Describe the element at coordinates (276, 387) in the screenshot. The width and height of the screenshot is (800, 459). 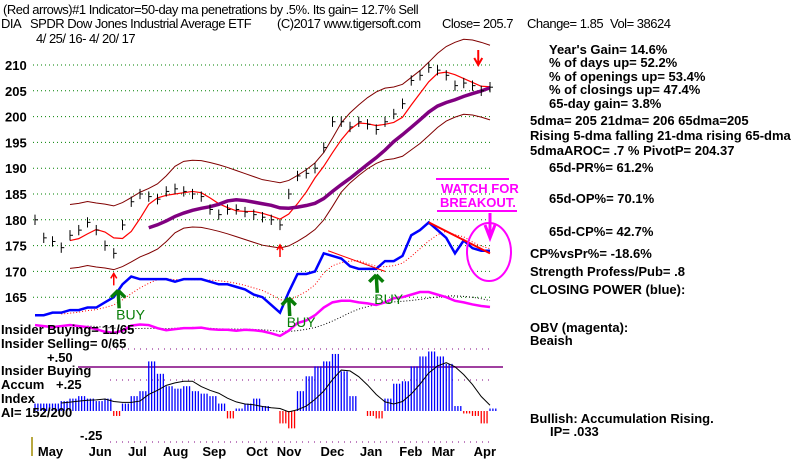
I see `ai-ma-line` at that location.